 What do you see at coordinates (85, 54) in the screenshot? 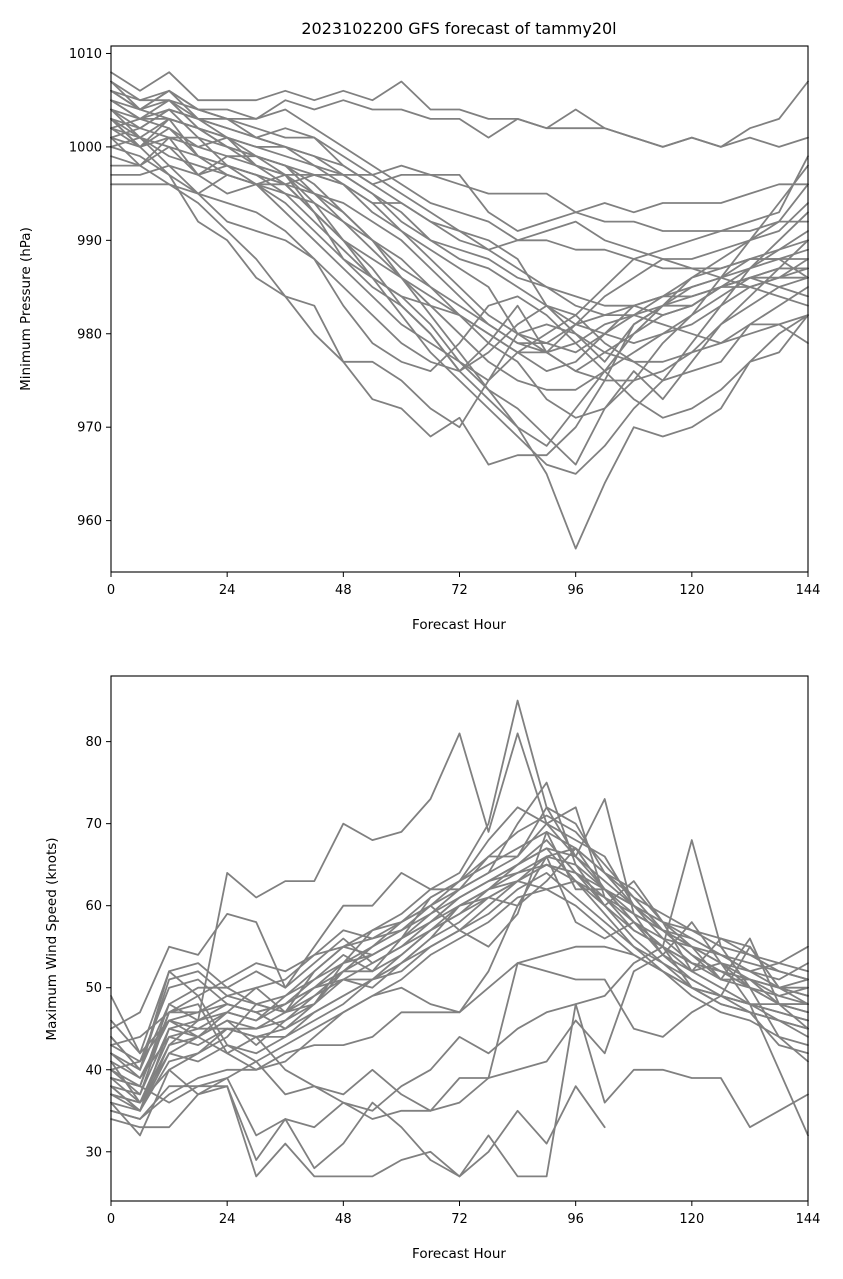
I see `pressure-y-tick-label: 1010` at bounding box center [85, 54].